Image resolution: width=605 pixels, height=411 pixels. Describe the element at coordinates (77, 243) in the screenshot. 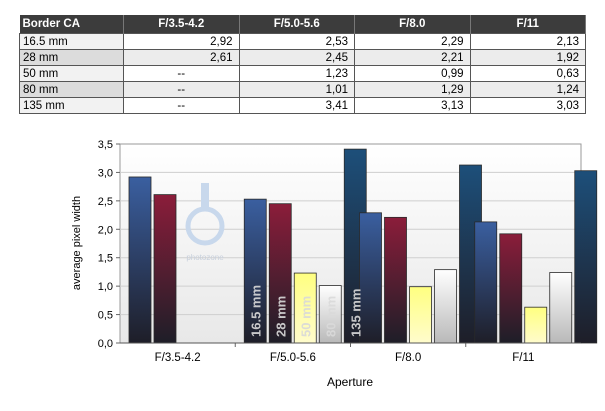

I see `y-axis-label: average pixel width` at that location.